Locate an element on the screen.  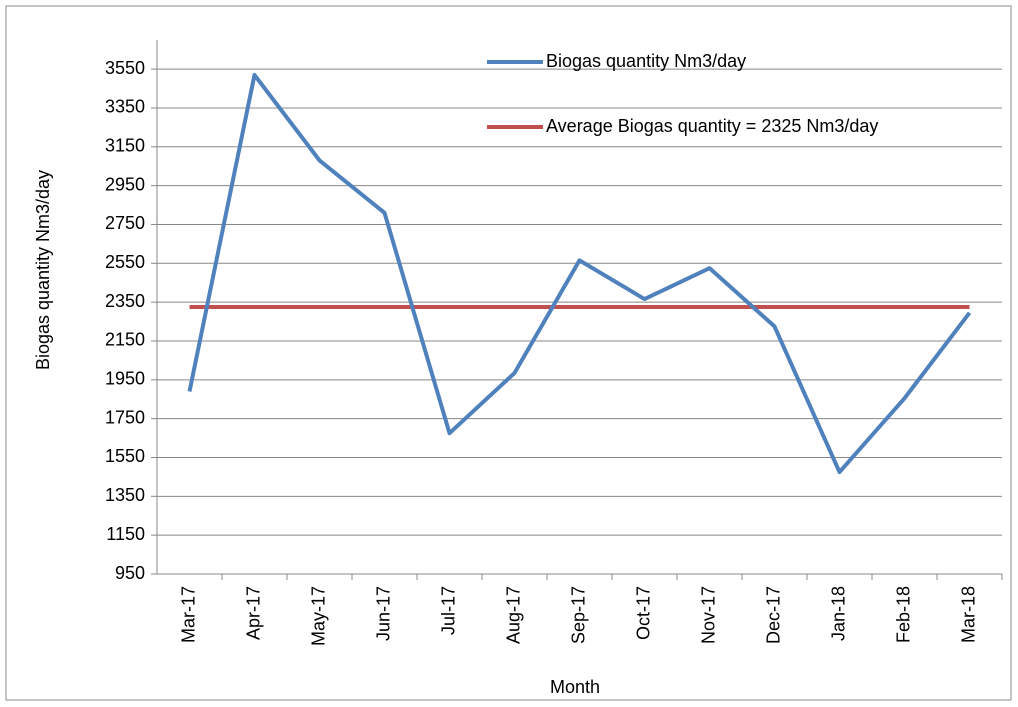
y-tick-label: 2350 is located at coordinates (125, 301).